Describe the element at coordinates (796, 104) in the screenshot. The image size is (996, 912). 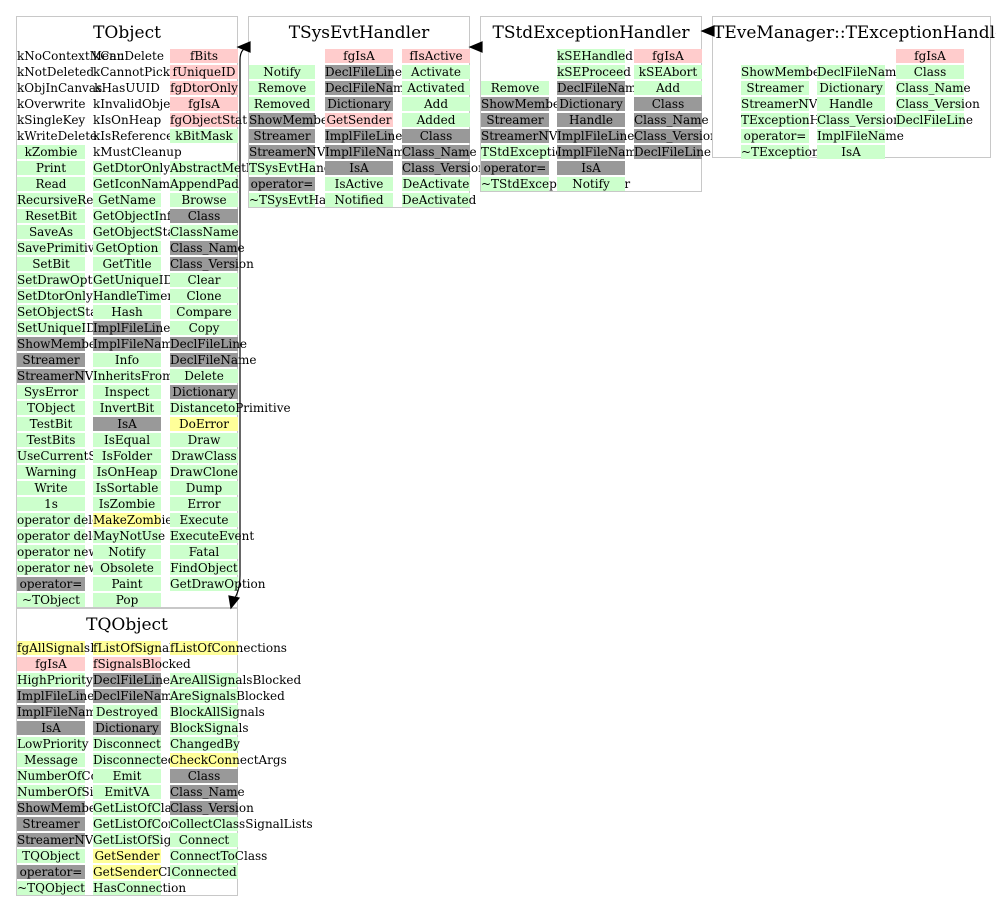
I see `member-cell: StreamerNVirtual` at that location.